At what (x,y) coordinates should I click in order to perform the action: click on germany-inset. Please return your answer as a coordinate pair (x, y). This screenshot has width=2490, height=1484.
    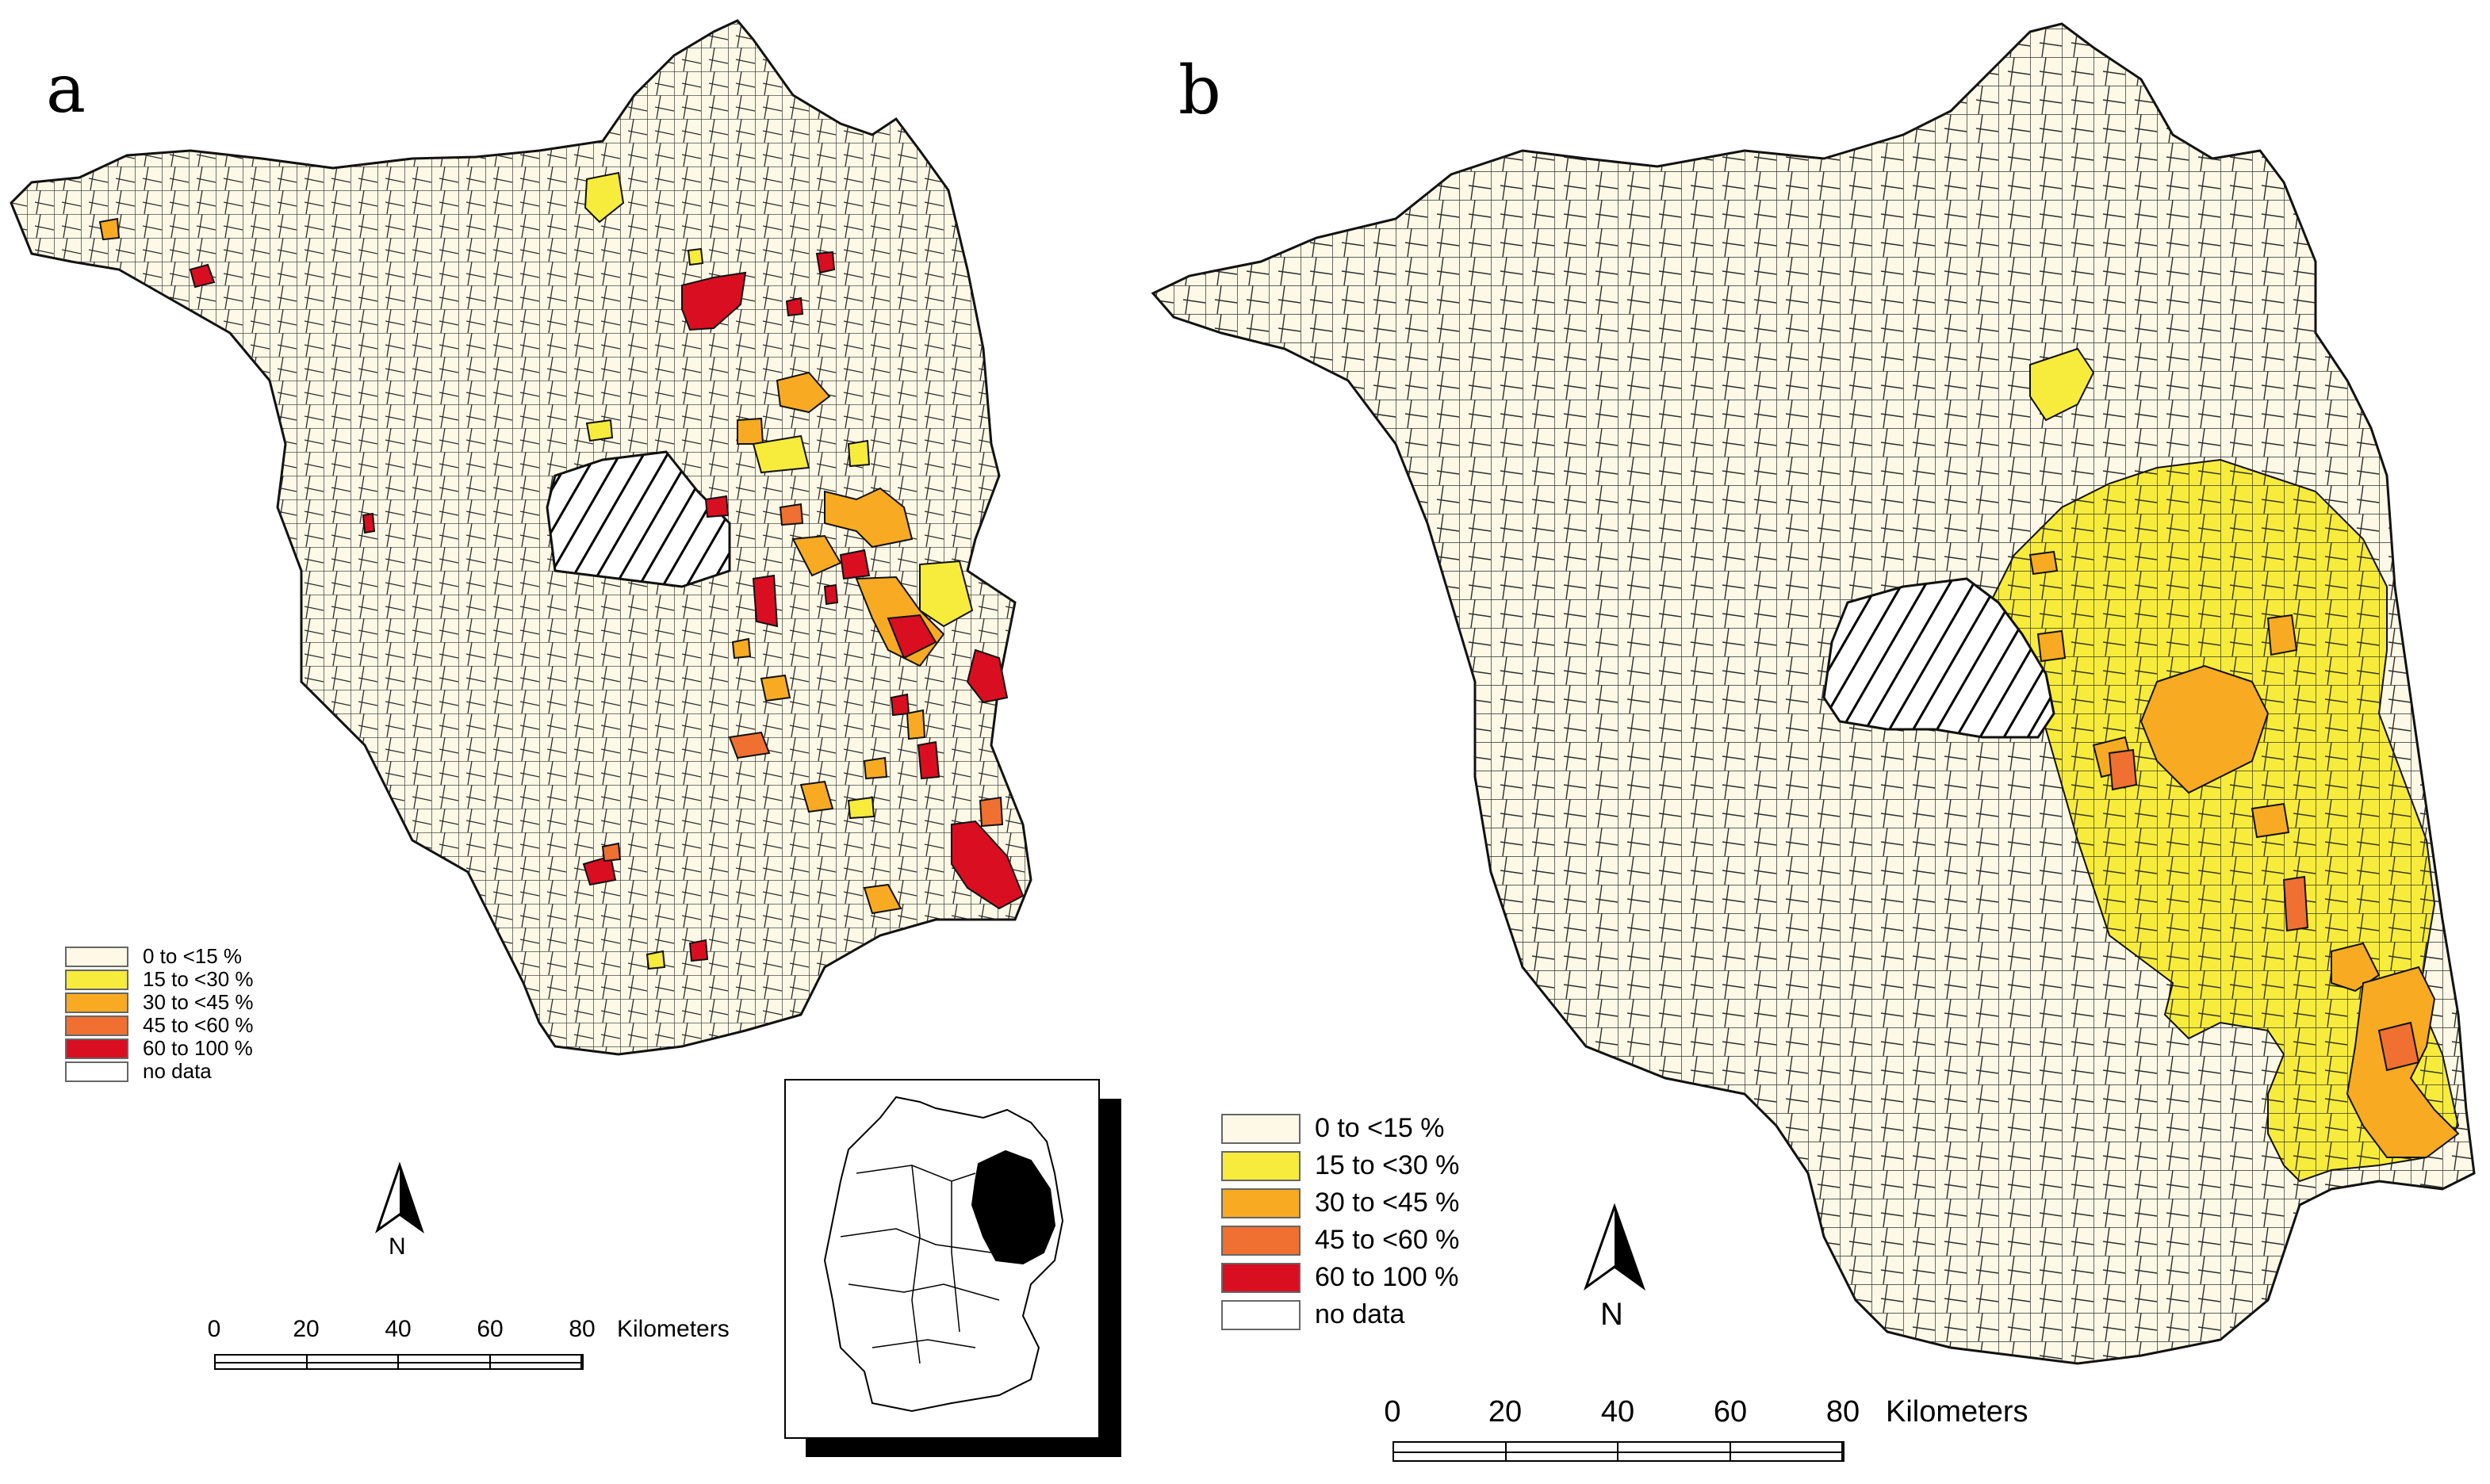
    Looking at the image, I should click on (952, 1268).